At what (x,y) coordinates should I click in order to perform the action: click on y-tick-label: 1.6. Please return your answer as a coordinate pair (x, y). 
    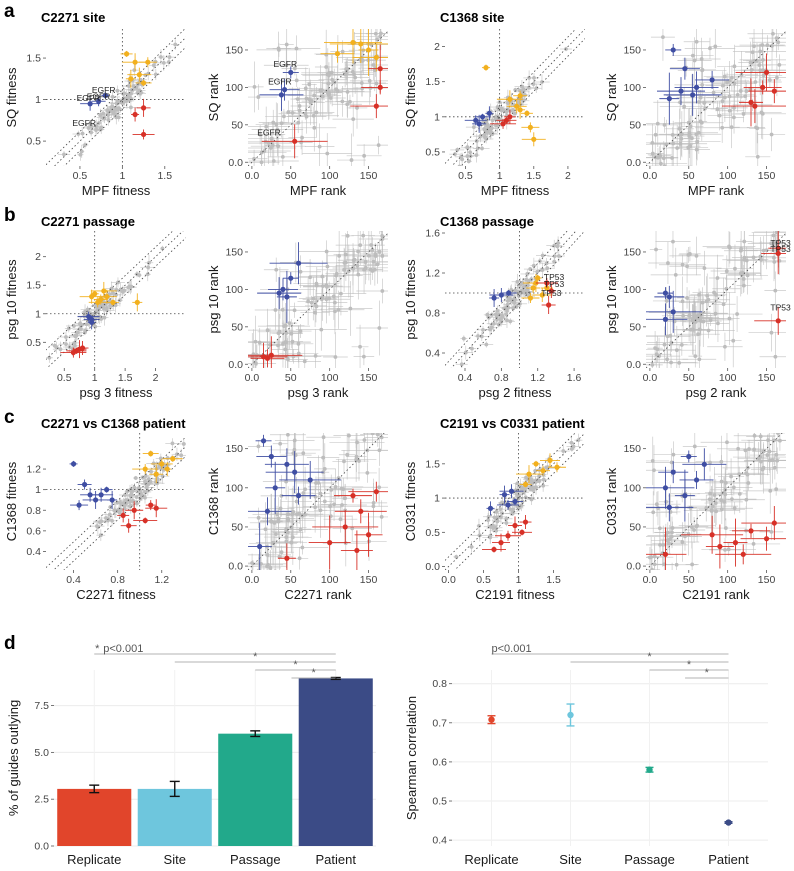
    Looking at the image, I should click on (432, 234).